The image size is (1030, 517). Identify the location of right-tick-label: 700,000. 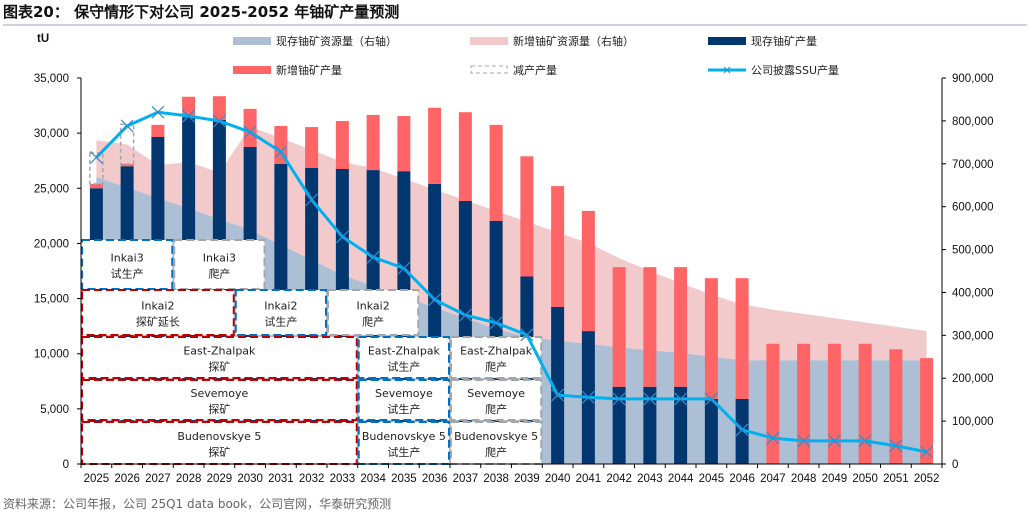
(973, 165).